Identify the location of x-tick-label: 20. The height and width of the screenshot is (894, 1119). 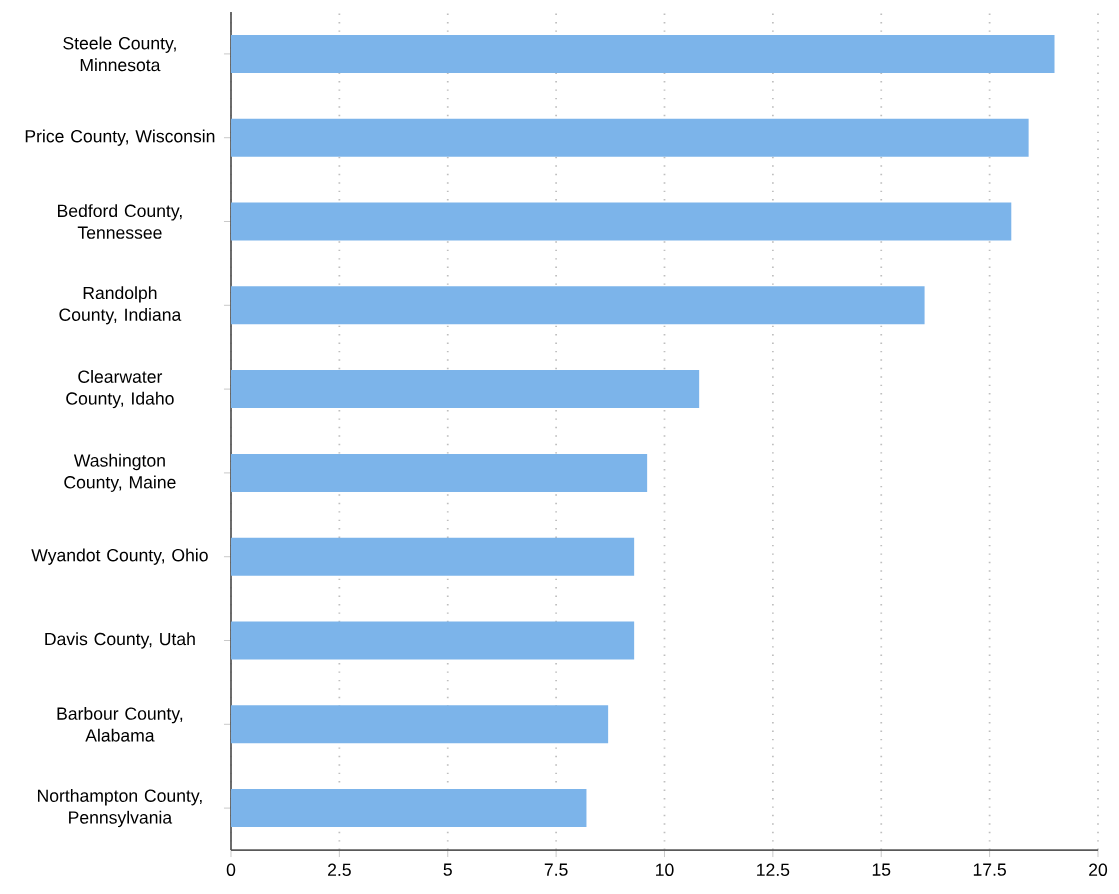
(1098, 870).